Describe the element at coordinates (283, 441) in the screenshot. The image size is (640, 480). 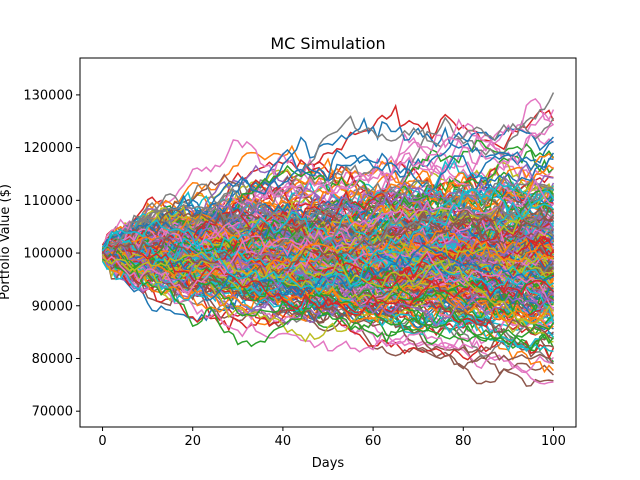
I see `x-tick-label: 40` at that location.